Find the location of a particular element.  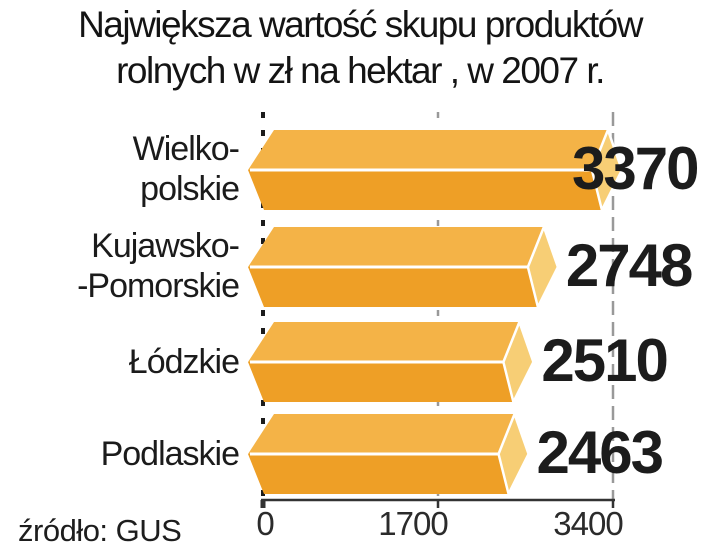

category-label-line: polskie is located at coordinates (190, 189).